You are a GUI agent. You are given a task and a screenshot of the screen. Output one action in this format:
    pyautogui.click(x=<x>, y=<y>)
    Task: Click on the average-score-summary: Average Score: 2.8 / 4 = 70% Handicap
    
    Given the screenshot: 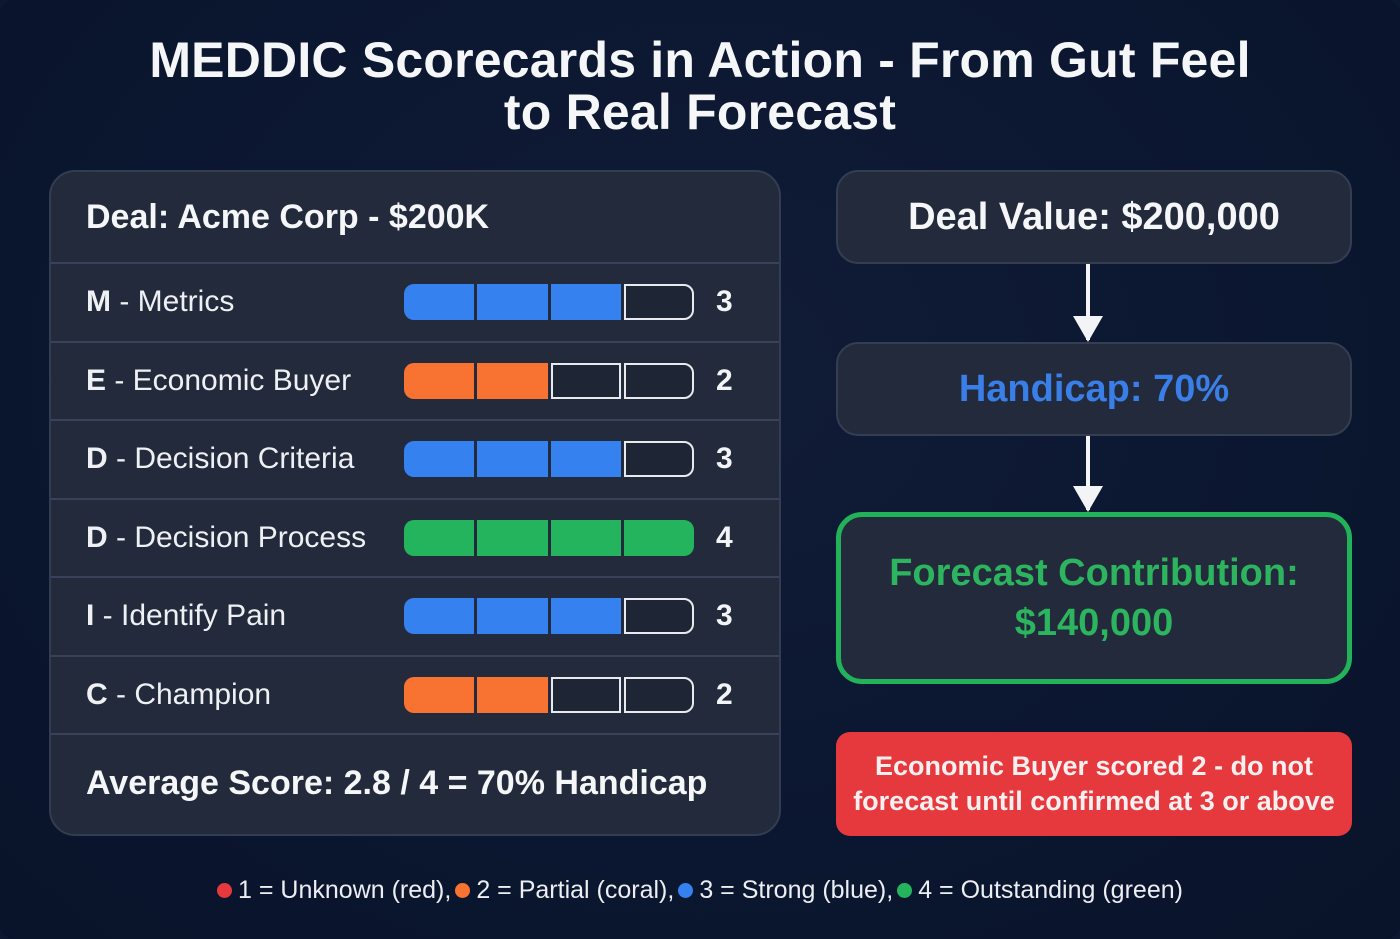 What is the action you would take?
    pyautogui.click(x=397, y=782)
    